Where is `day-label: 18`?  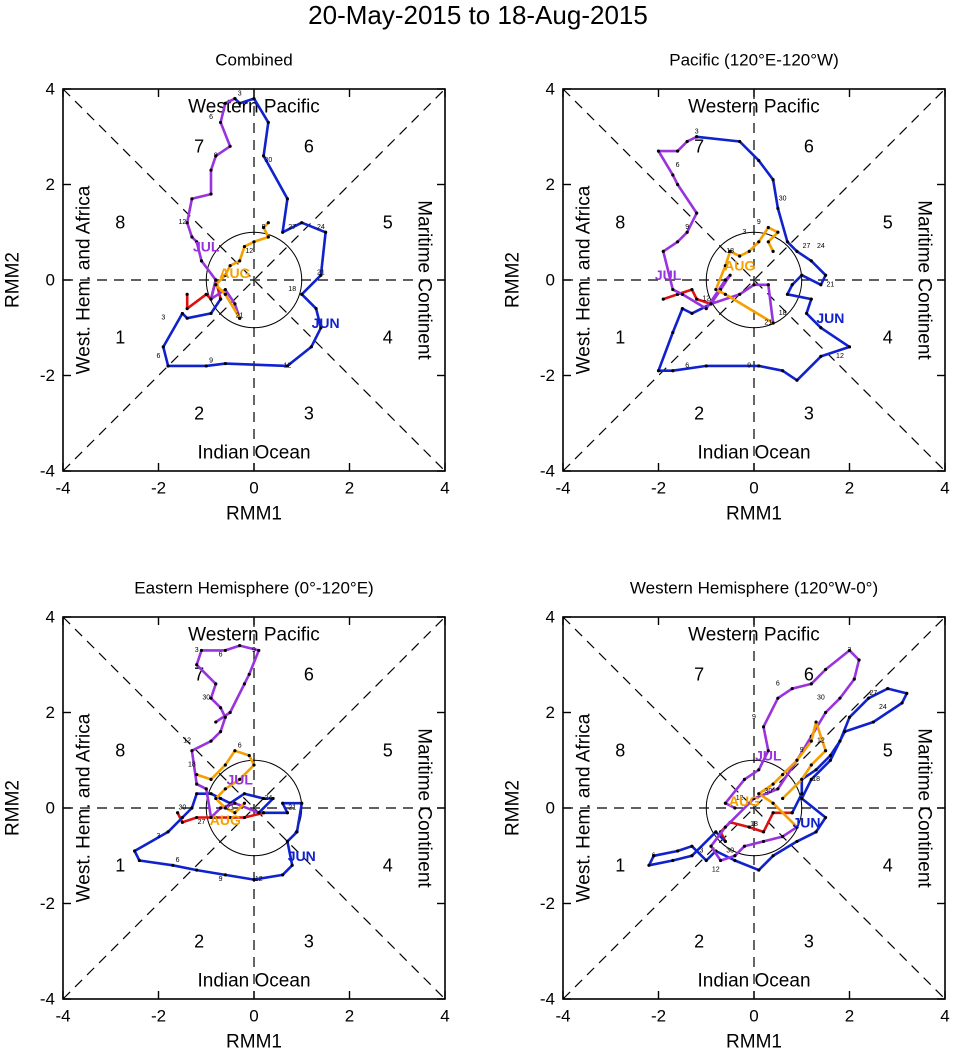
day-label: 18 is located at coordinates (816, 779).